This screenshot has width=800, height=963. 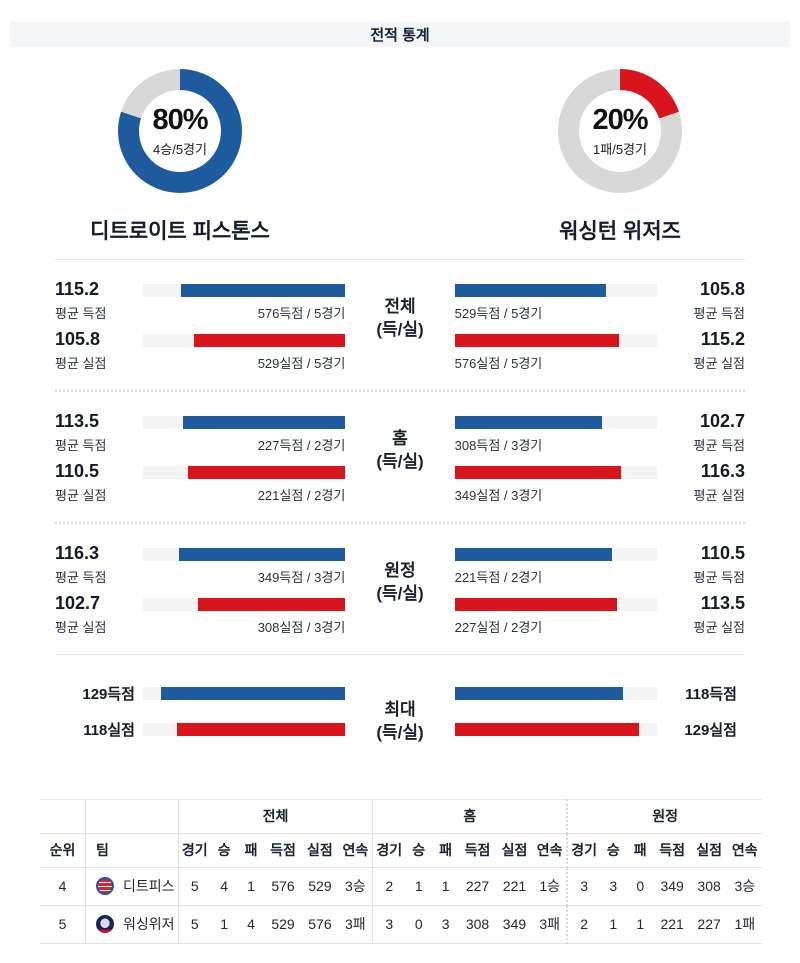 I want to click on home-away-points-row: 116.3 평균 득점 349득점 / 3경기, so click(x=200, y=564).